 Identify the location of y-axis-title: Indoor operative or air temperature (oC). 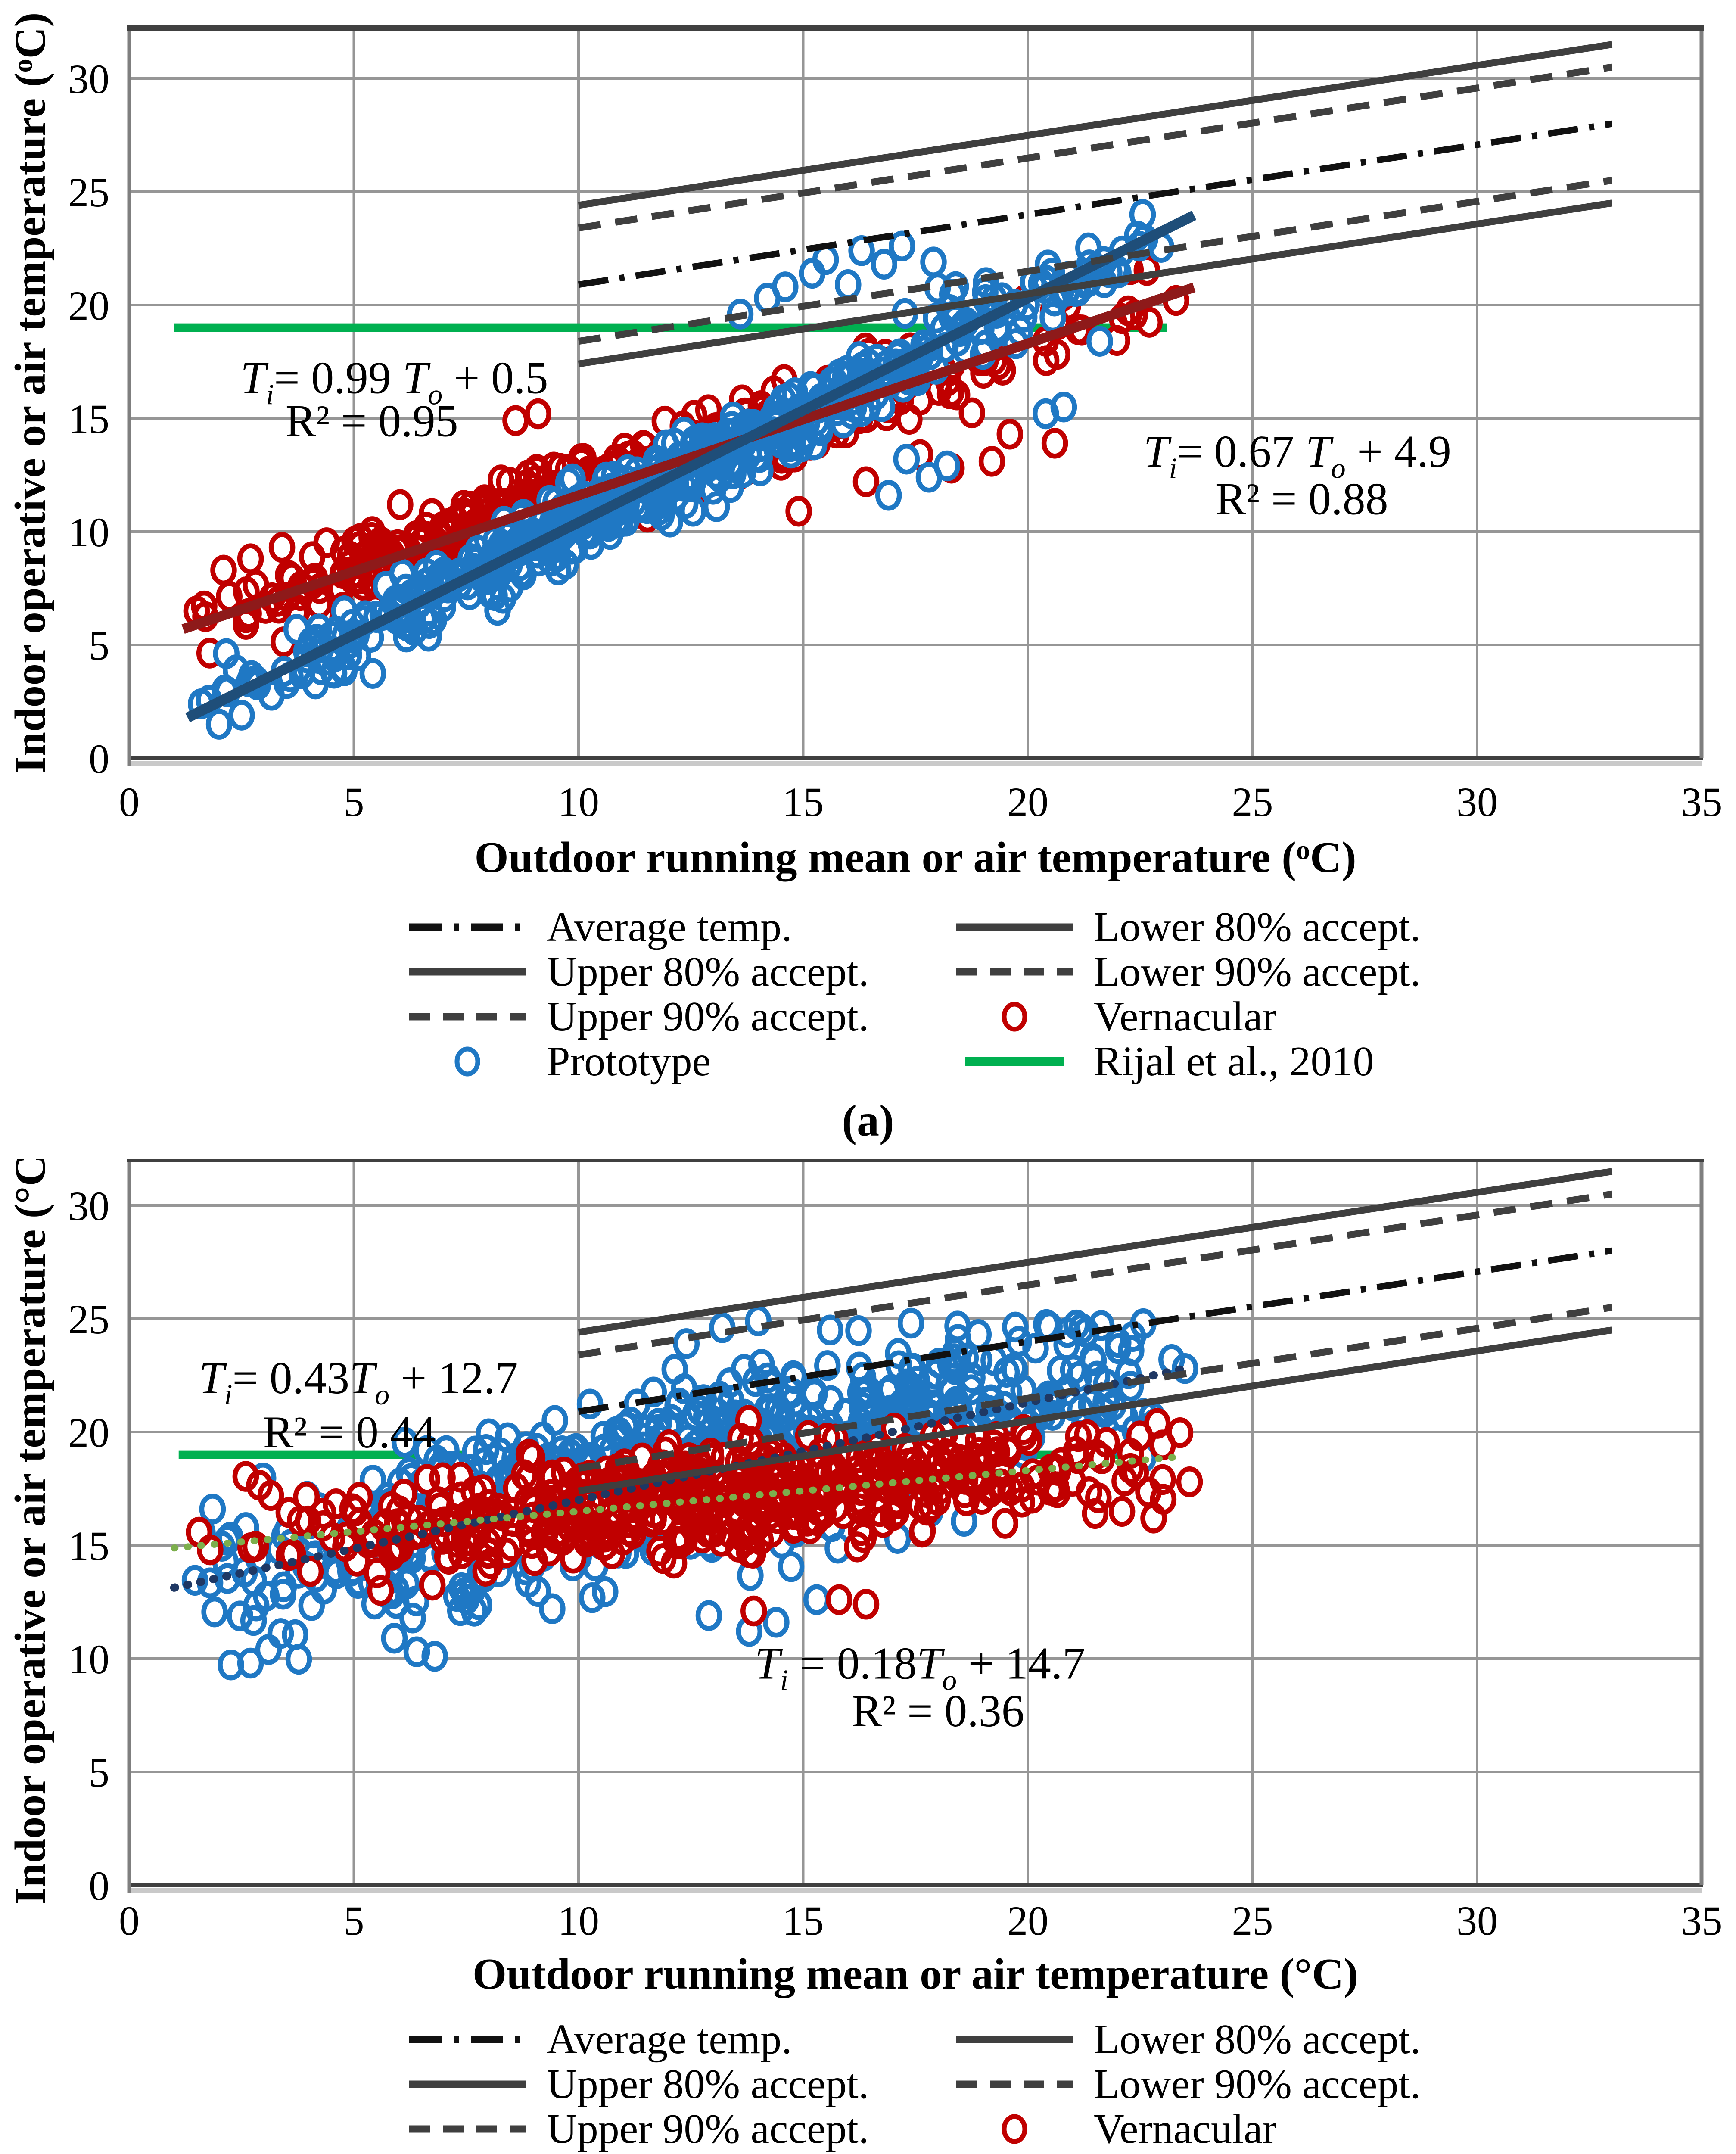
(31, 393).